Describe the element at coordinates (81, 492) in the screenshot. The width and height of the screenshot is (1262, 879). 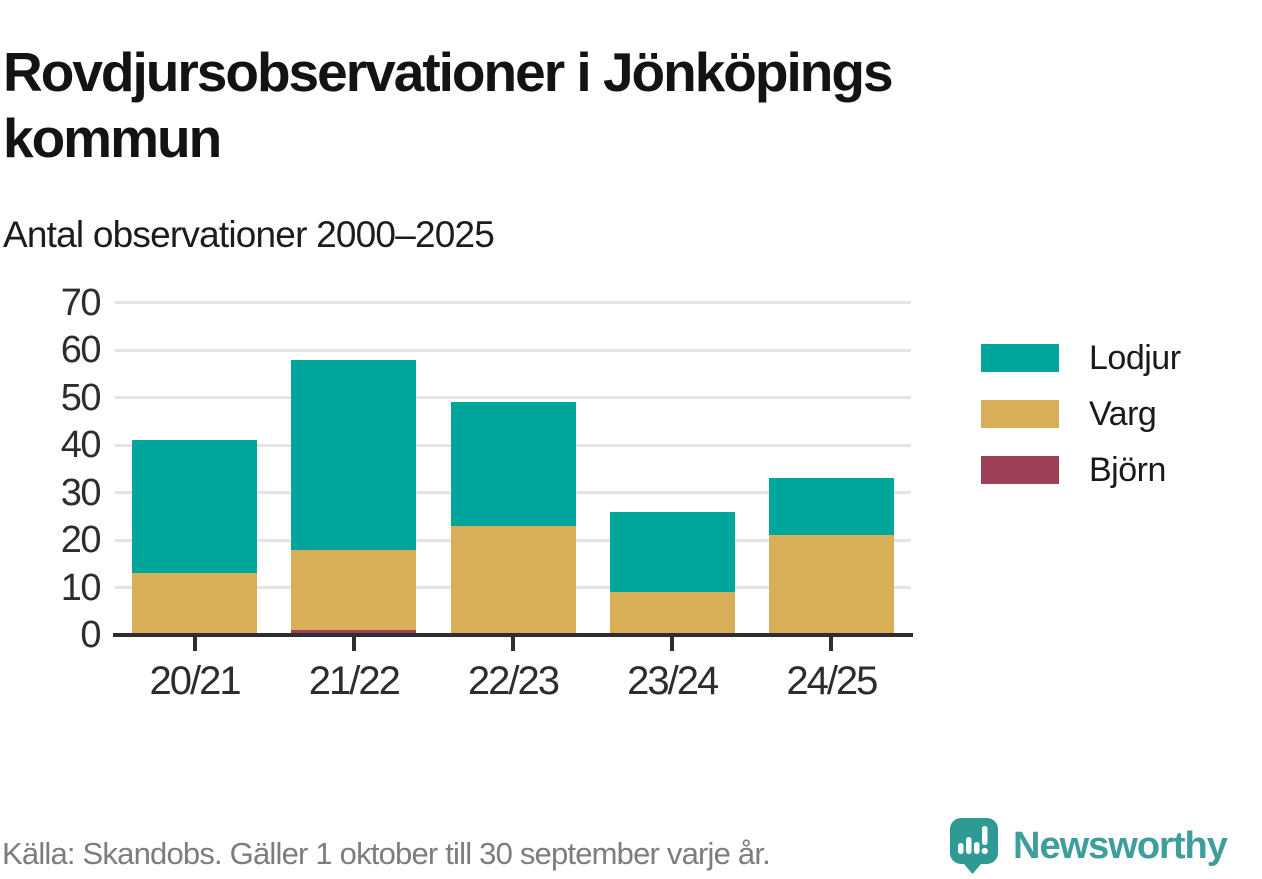
I see `y-axis-tick-label: 30` at that location.